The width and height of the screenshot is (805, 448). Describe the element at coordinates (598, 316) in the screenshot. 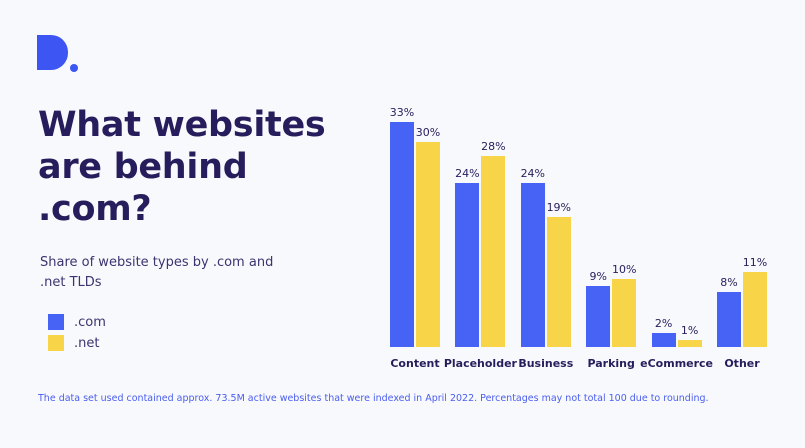

I see `bar-parking-com` at that location.